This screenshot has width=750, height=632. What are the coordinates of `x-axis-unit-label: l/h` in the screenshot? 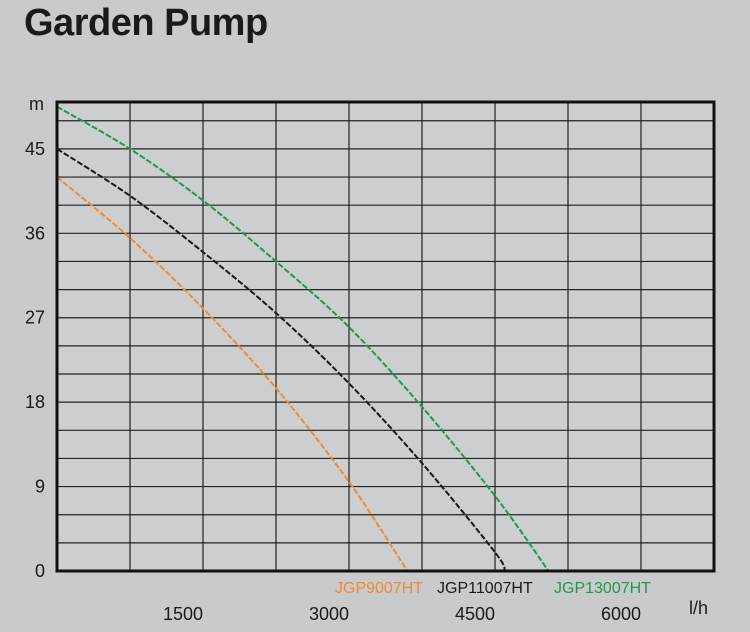 It's located at (698, 608).